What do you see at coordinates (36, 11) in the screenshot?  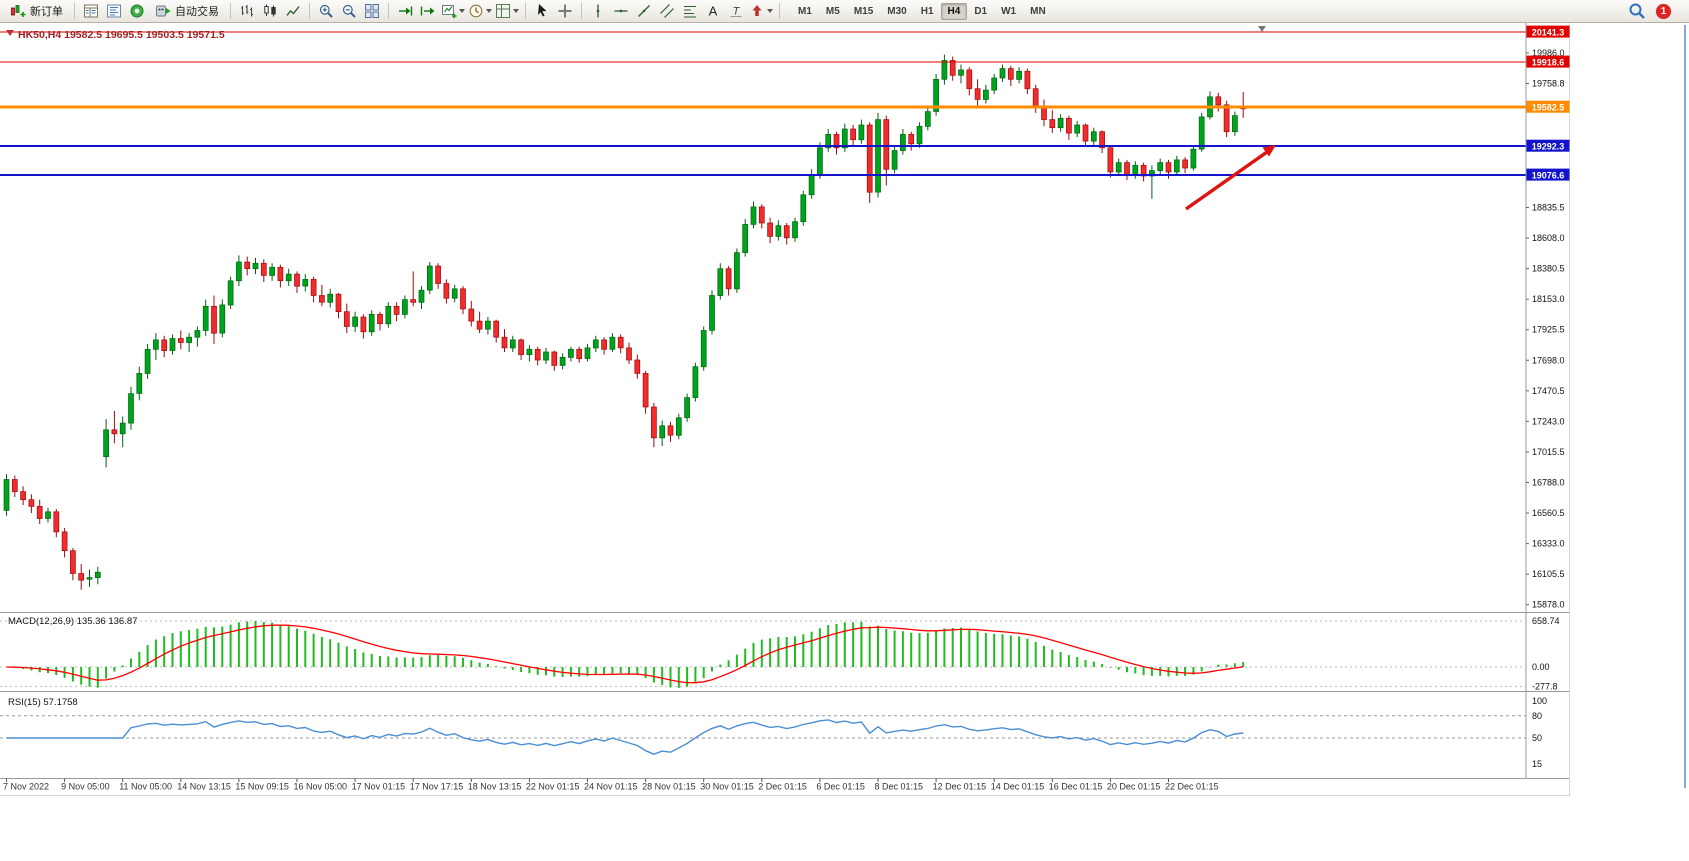 I see `new-order-button: 新订单` at bounding box center [36, 11].